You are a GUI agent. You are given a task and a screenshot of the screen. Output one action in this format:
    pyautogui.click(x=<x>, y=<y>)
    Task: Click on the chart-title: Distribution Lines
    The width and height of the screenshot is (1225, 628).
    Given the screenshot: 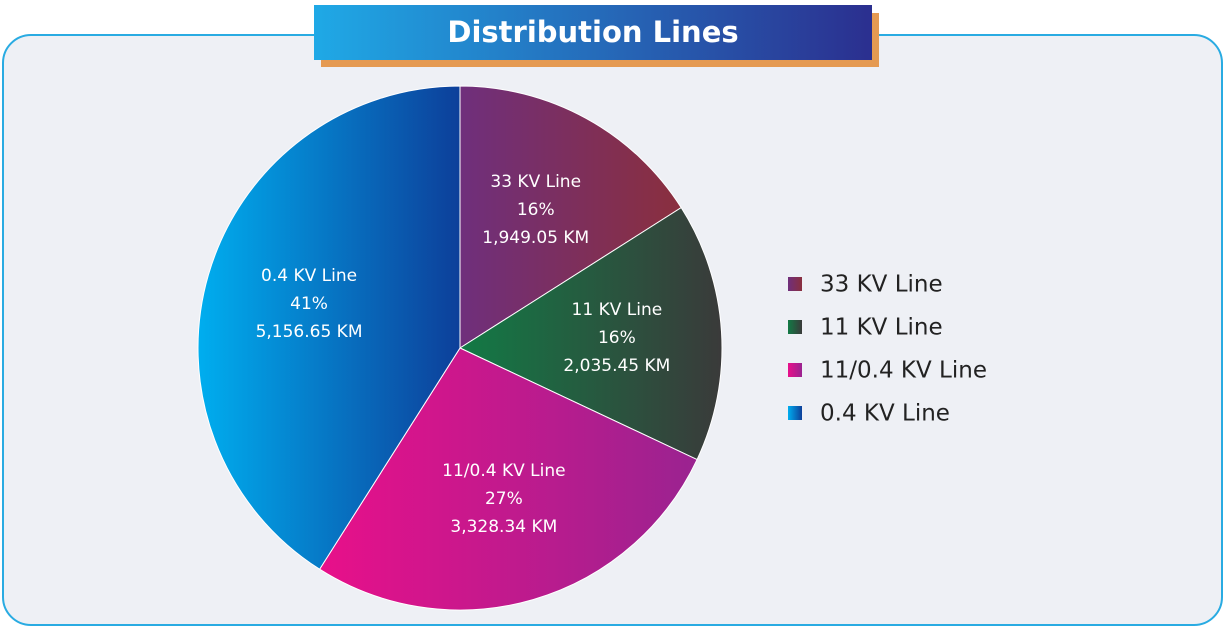 What is the action you would take?
    pyautogui.click(x=592, y=32)
    